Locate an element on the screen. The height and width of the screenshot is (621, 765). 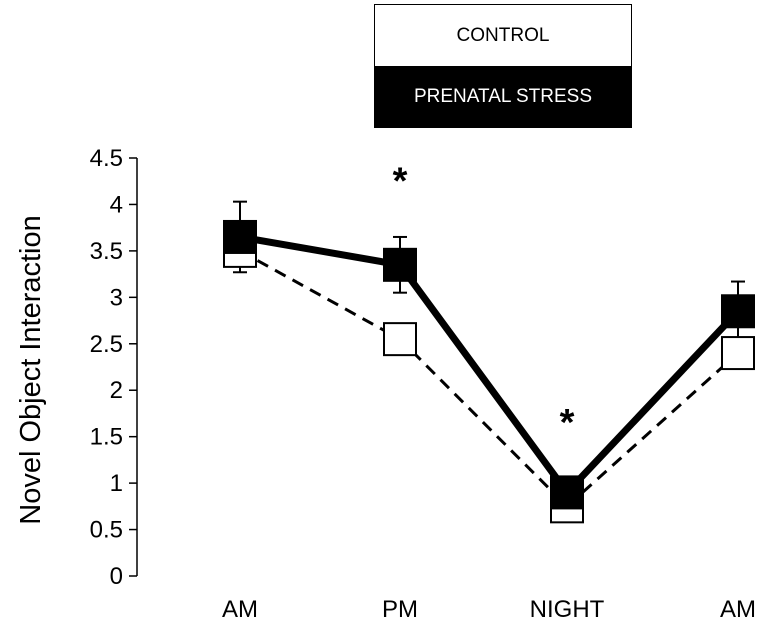
y-tick-label: 2.5 is located at coordinates (106, 344).